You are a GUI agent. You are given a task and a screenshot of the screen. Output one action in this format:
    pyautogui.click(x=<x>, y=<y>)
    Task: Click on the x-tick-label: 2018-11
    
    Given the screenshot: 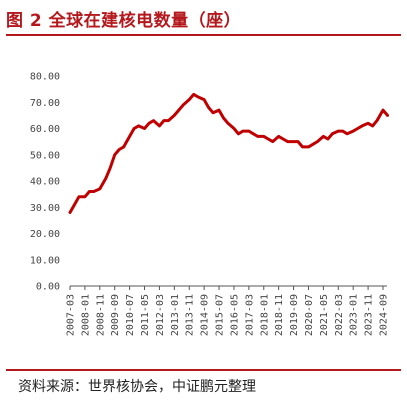 What is the action you would take?
    pyautogui.click(x=279, y=315)
    